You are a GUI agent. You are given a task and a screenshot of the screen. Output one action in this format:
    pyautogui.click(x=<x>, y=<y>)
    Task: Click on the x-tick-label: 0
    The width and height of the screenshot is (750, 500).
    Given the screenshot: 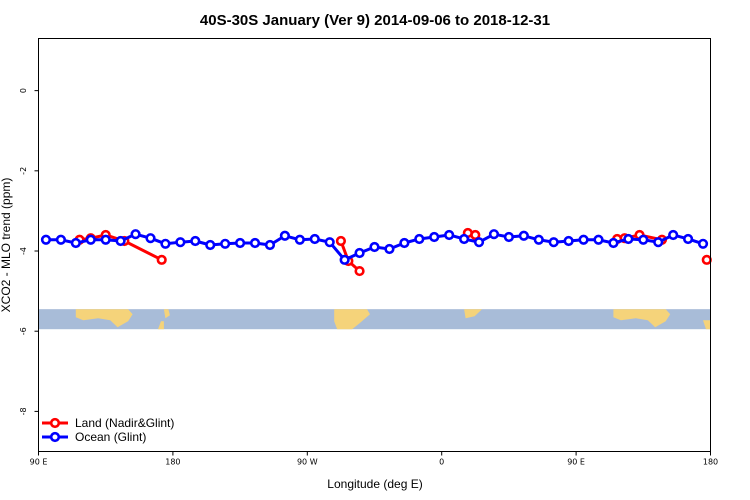 What is the action you would take?
    pyautogui.click(x=441, y=462)
    